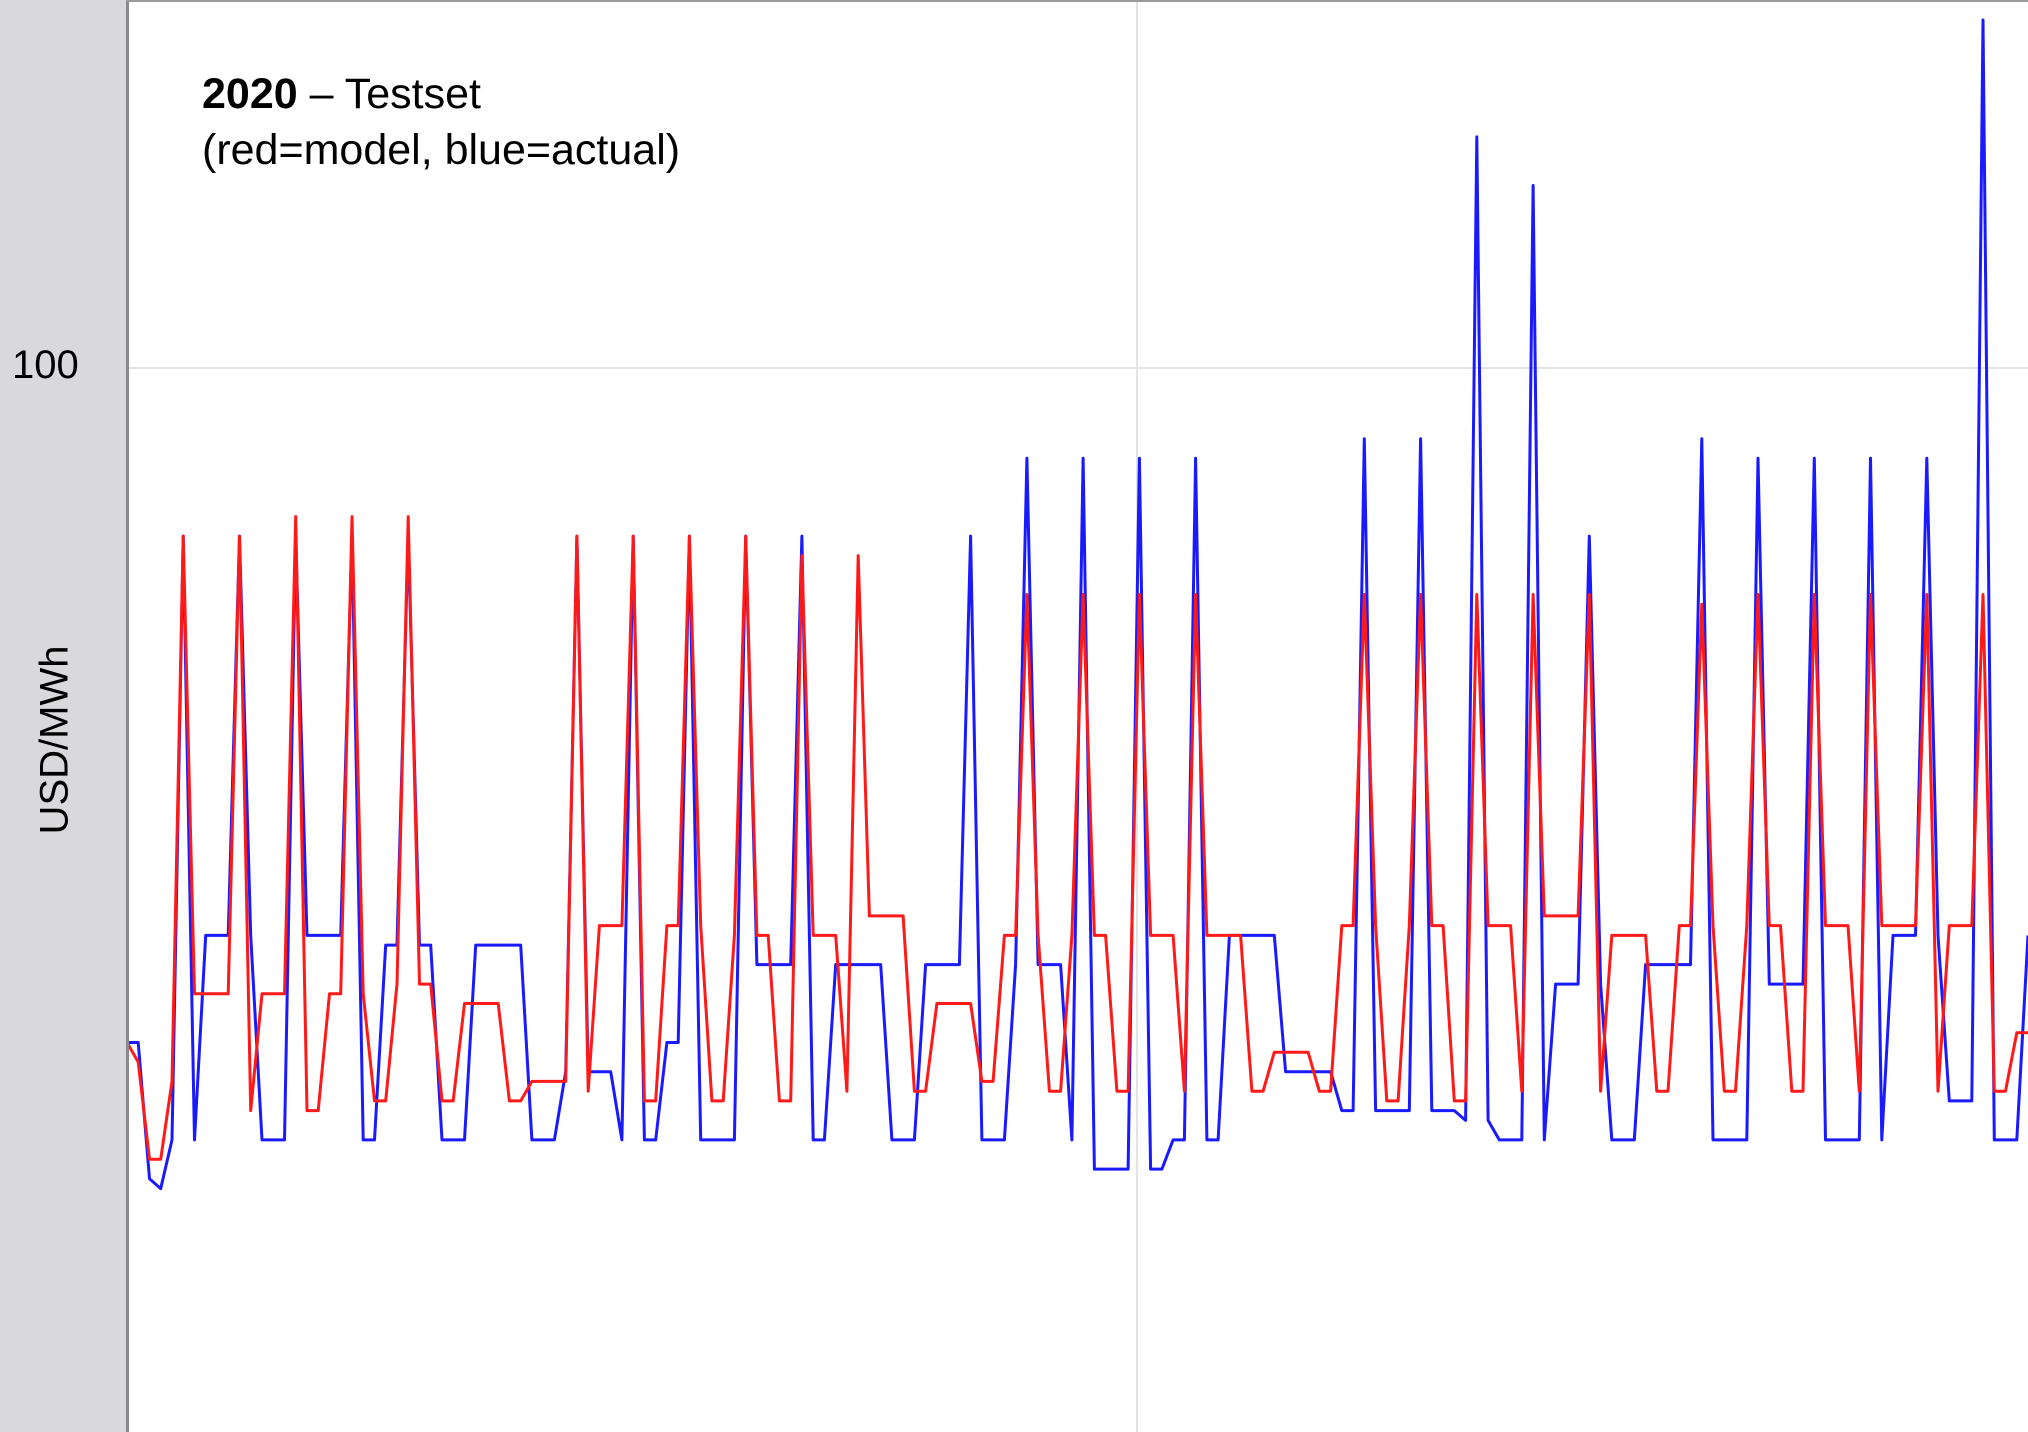  What do you see at coordinates (441, 150) in the screenshot?
I see `chart-subtitle: (red=model, blue=actual)` at bounding box center [441, 150].